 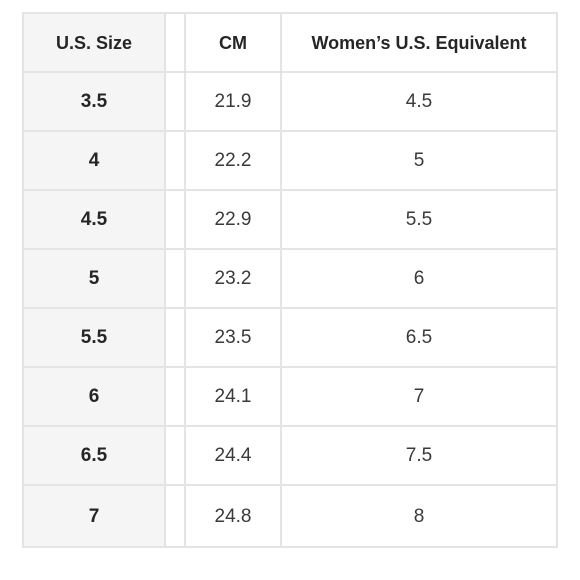 What do you see at coordinates (233, 219) in the screenshot?
I see `cm-cell: 22.9` at bounding box center [233, 219].